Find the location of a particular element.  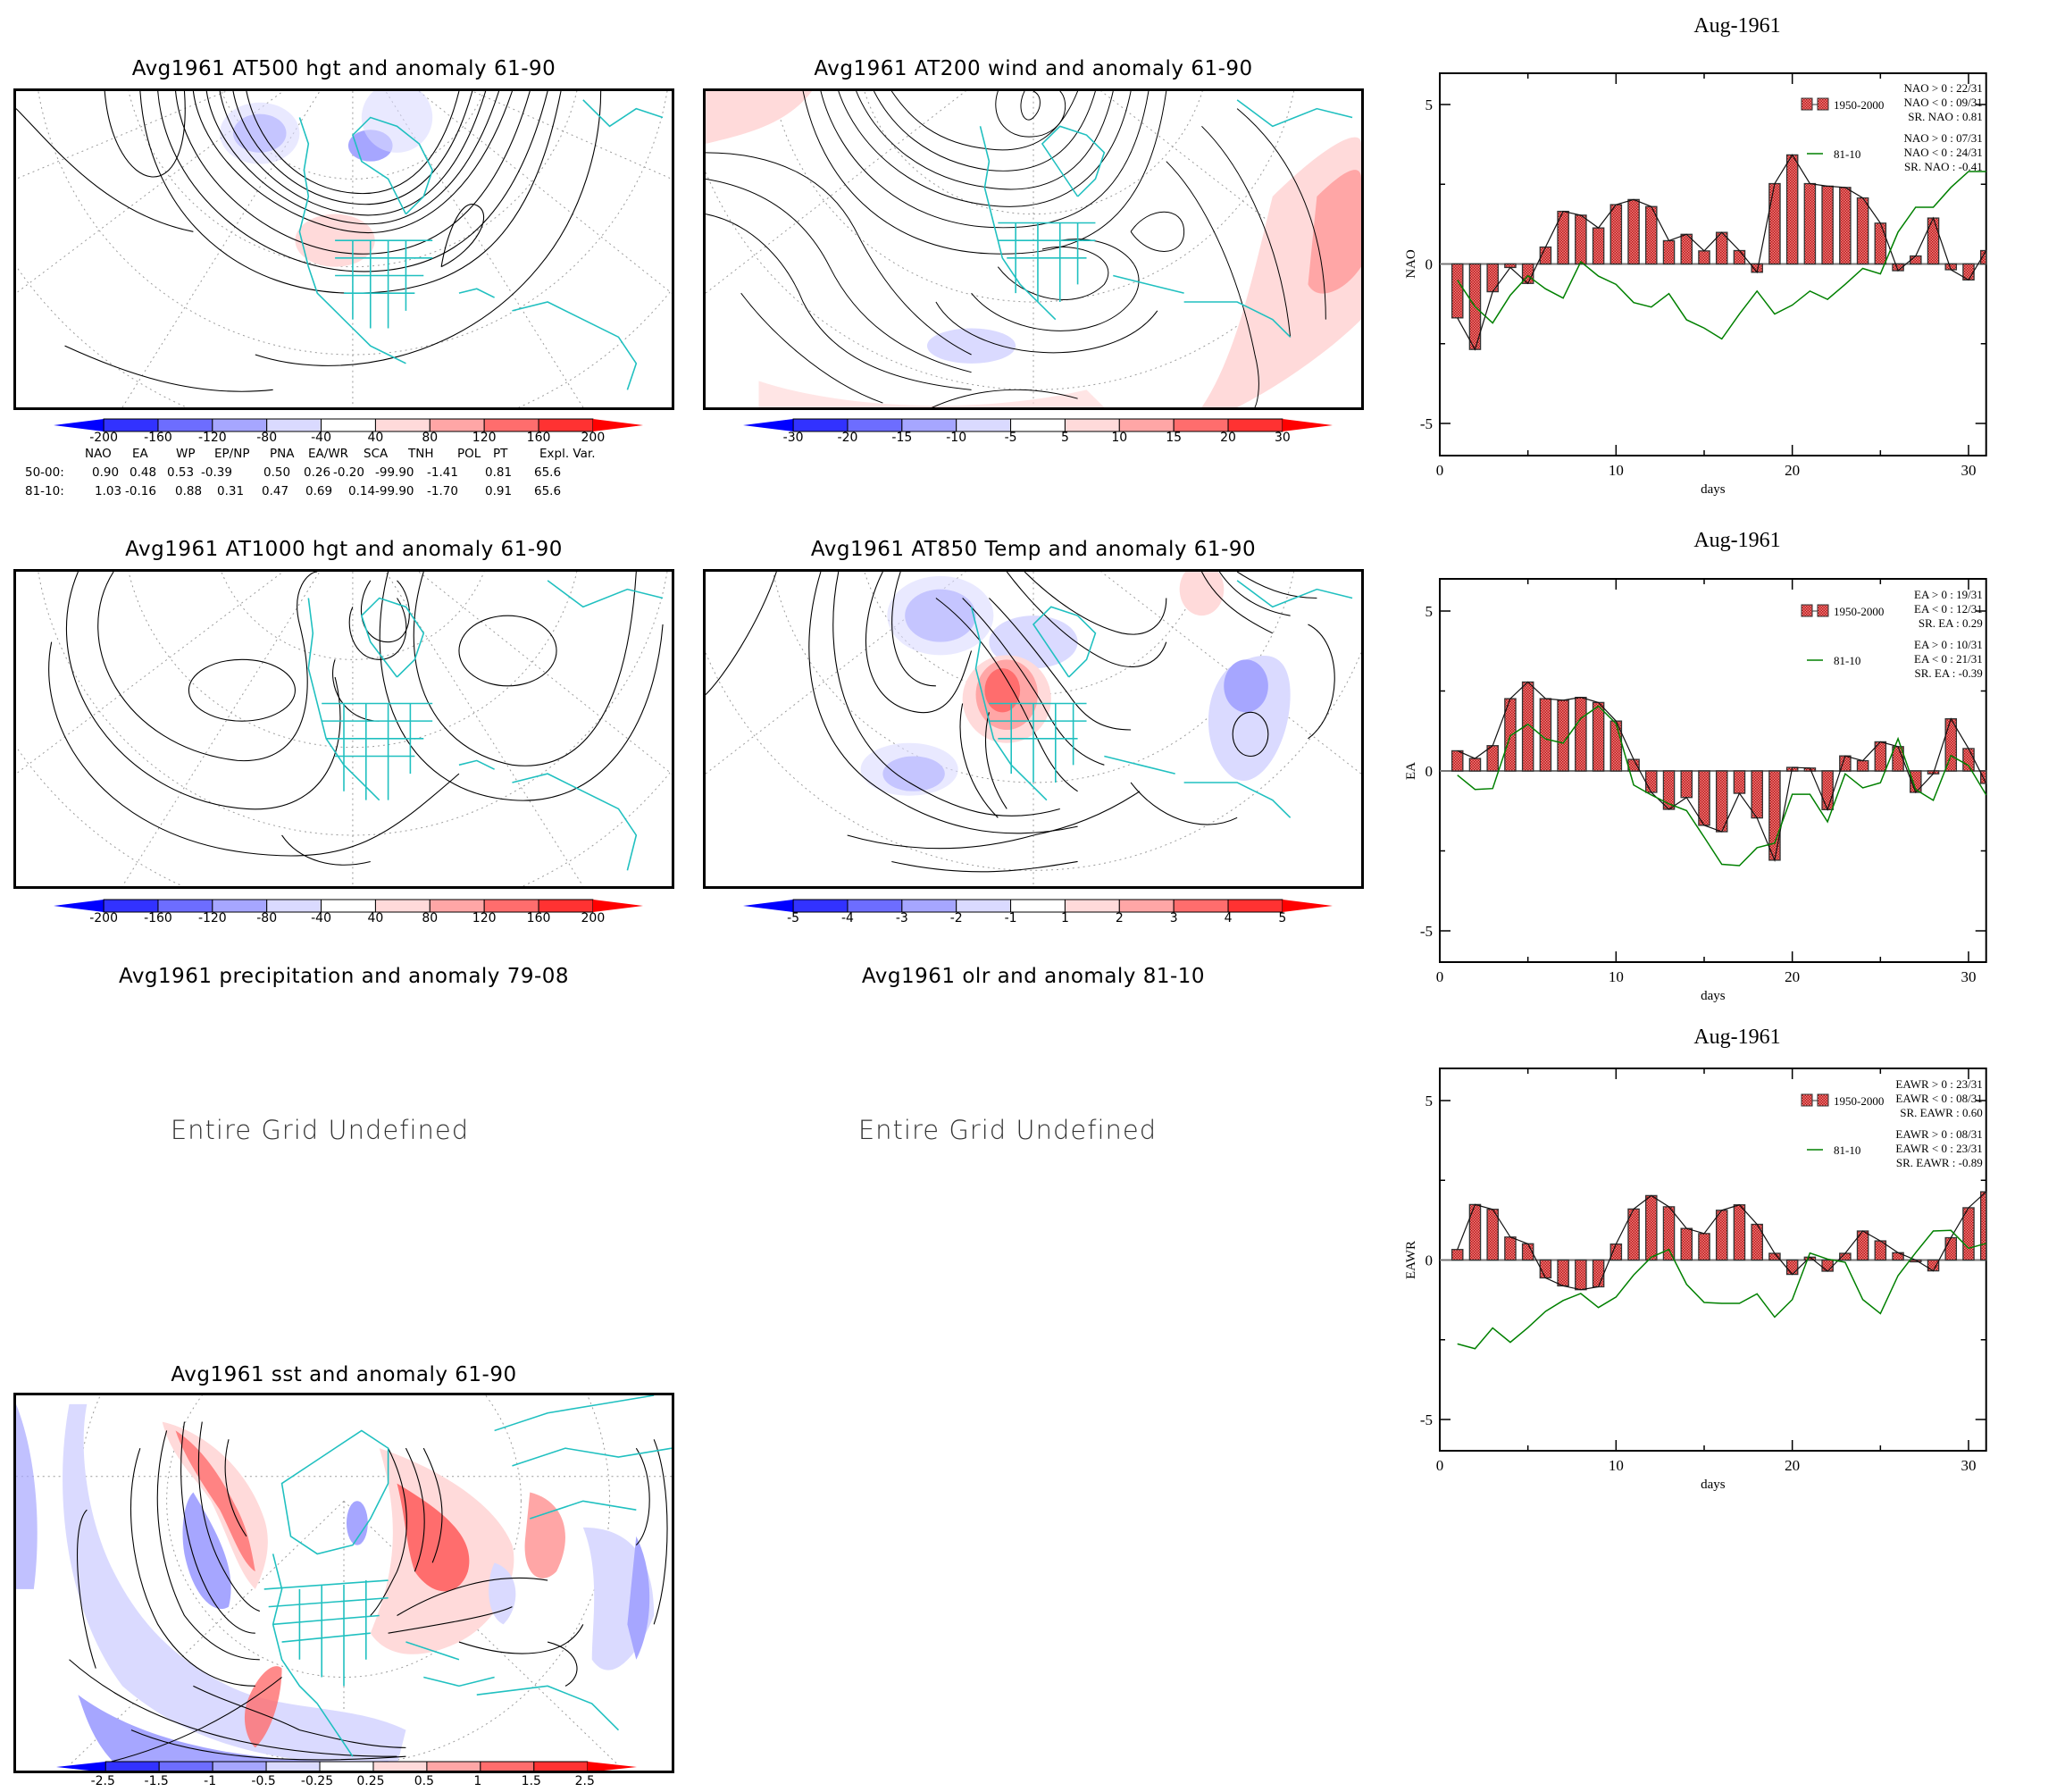

colorbar-tick-label: 10 is located at coordinates (1119, 438).